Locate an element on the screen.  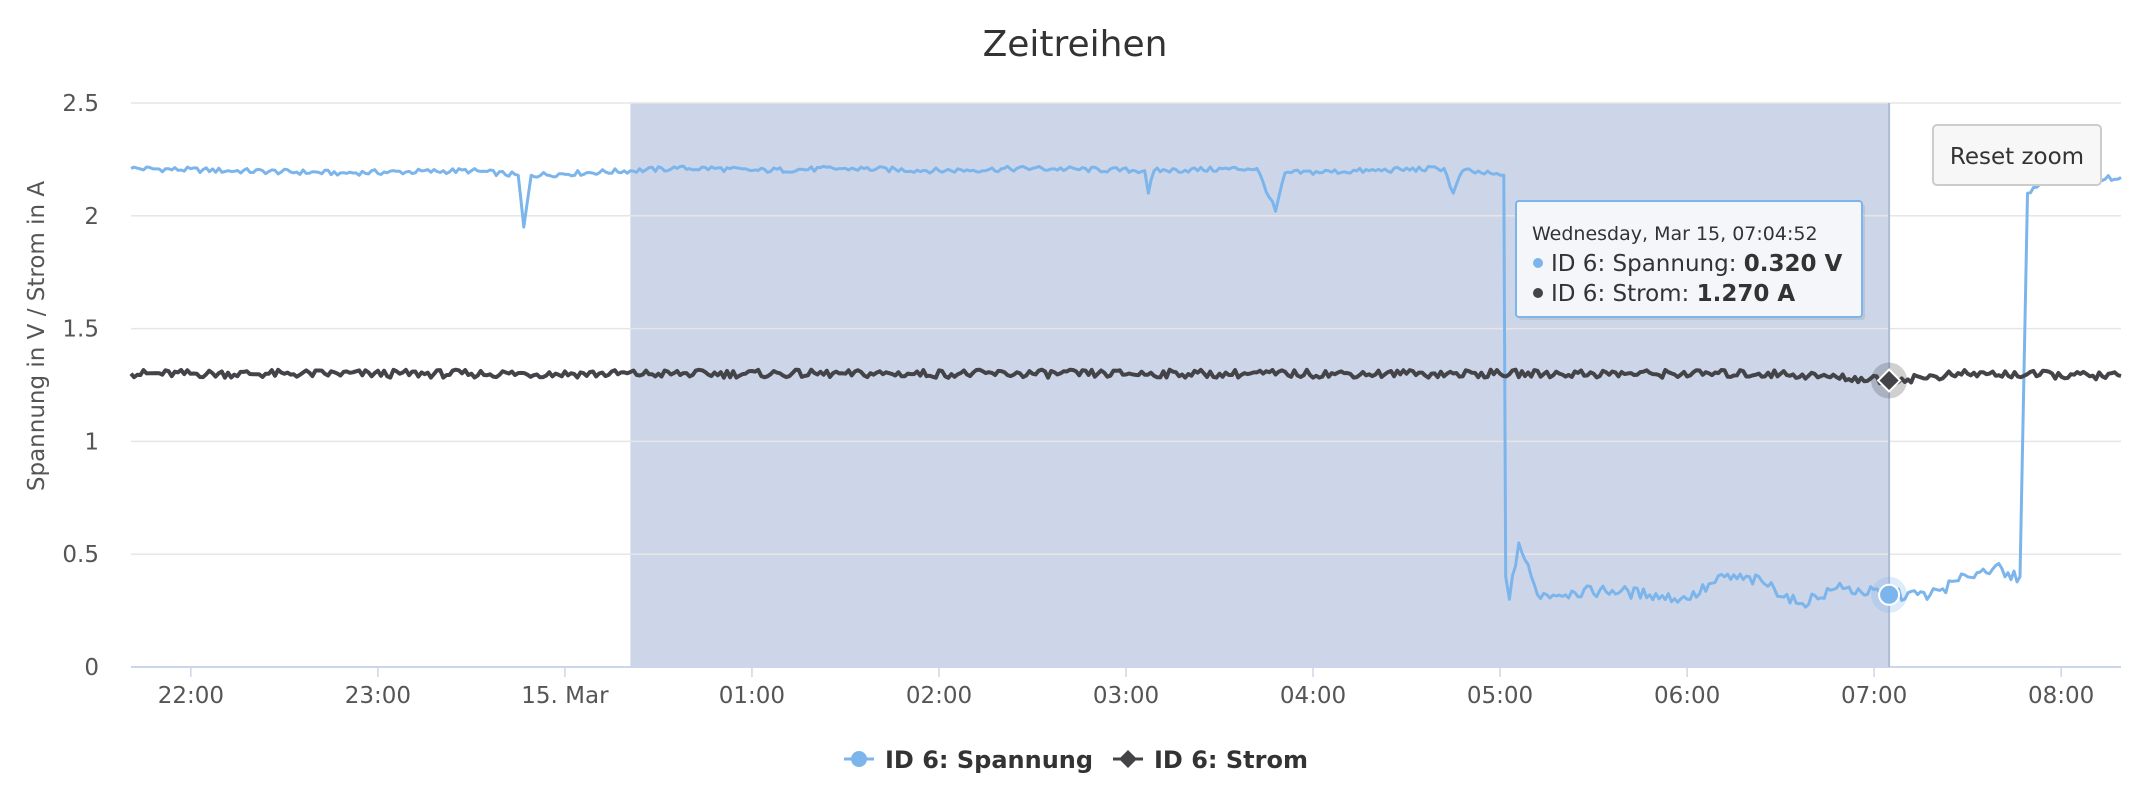
x-tick-label: 23:00 is located at coordinates (378, 696).